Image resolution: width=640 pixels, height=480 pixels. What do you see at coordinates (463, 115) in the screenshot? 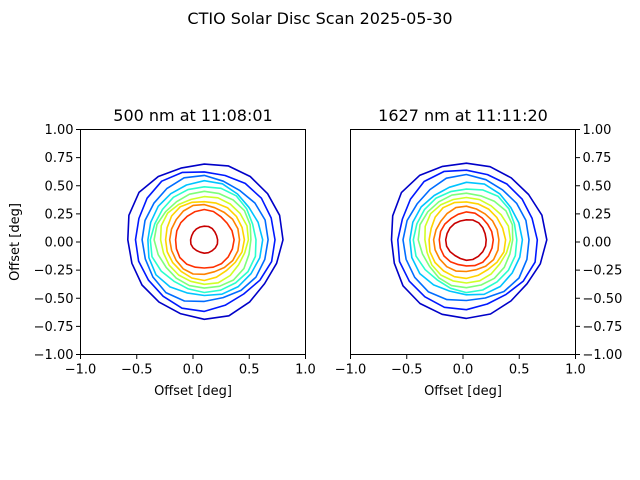
I see `right-panel-title: 1627 nm at 11:11:20` at bounding box center [463, 115].